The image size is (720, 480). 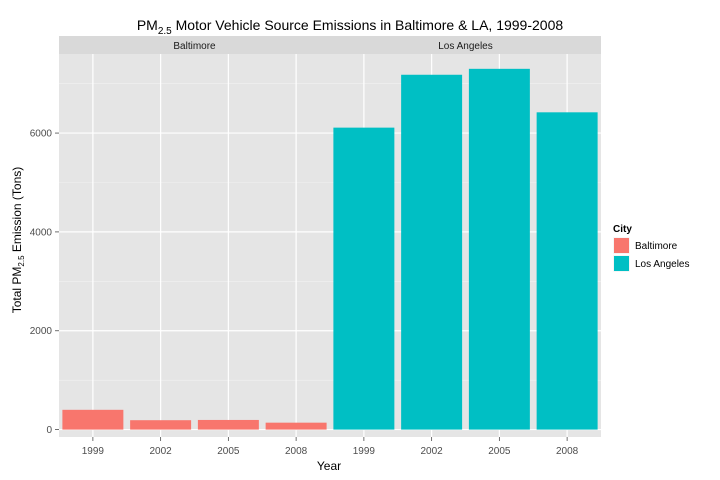 What do you see at coordinates (41, 134) in the screenshot?
I see `y-tick-label: 6000` at bounding box center [41, 134].